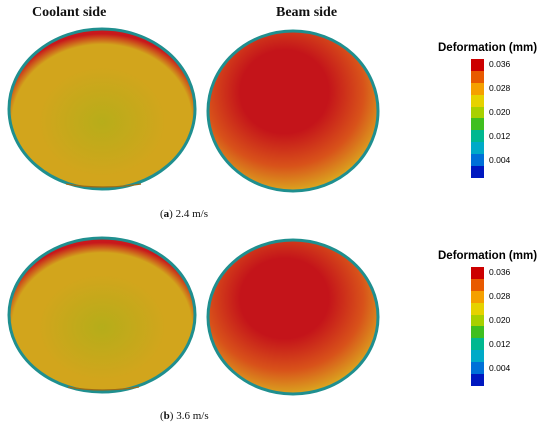  I want to click on caption-b: (b) 3.6 m/s, so click(184, 416).